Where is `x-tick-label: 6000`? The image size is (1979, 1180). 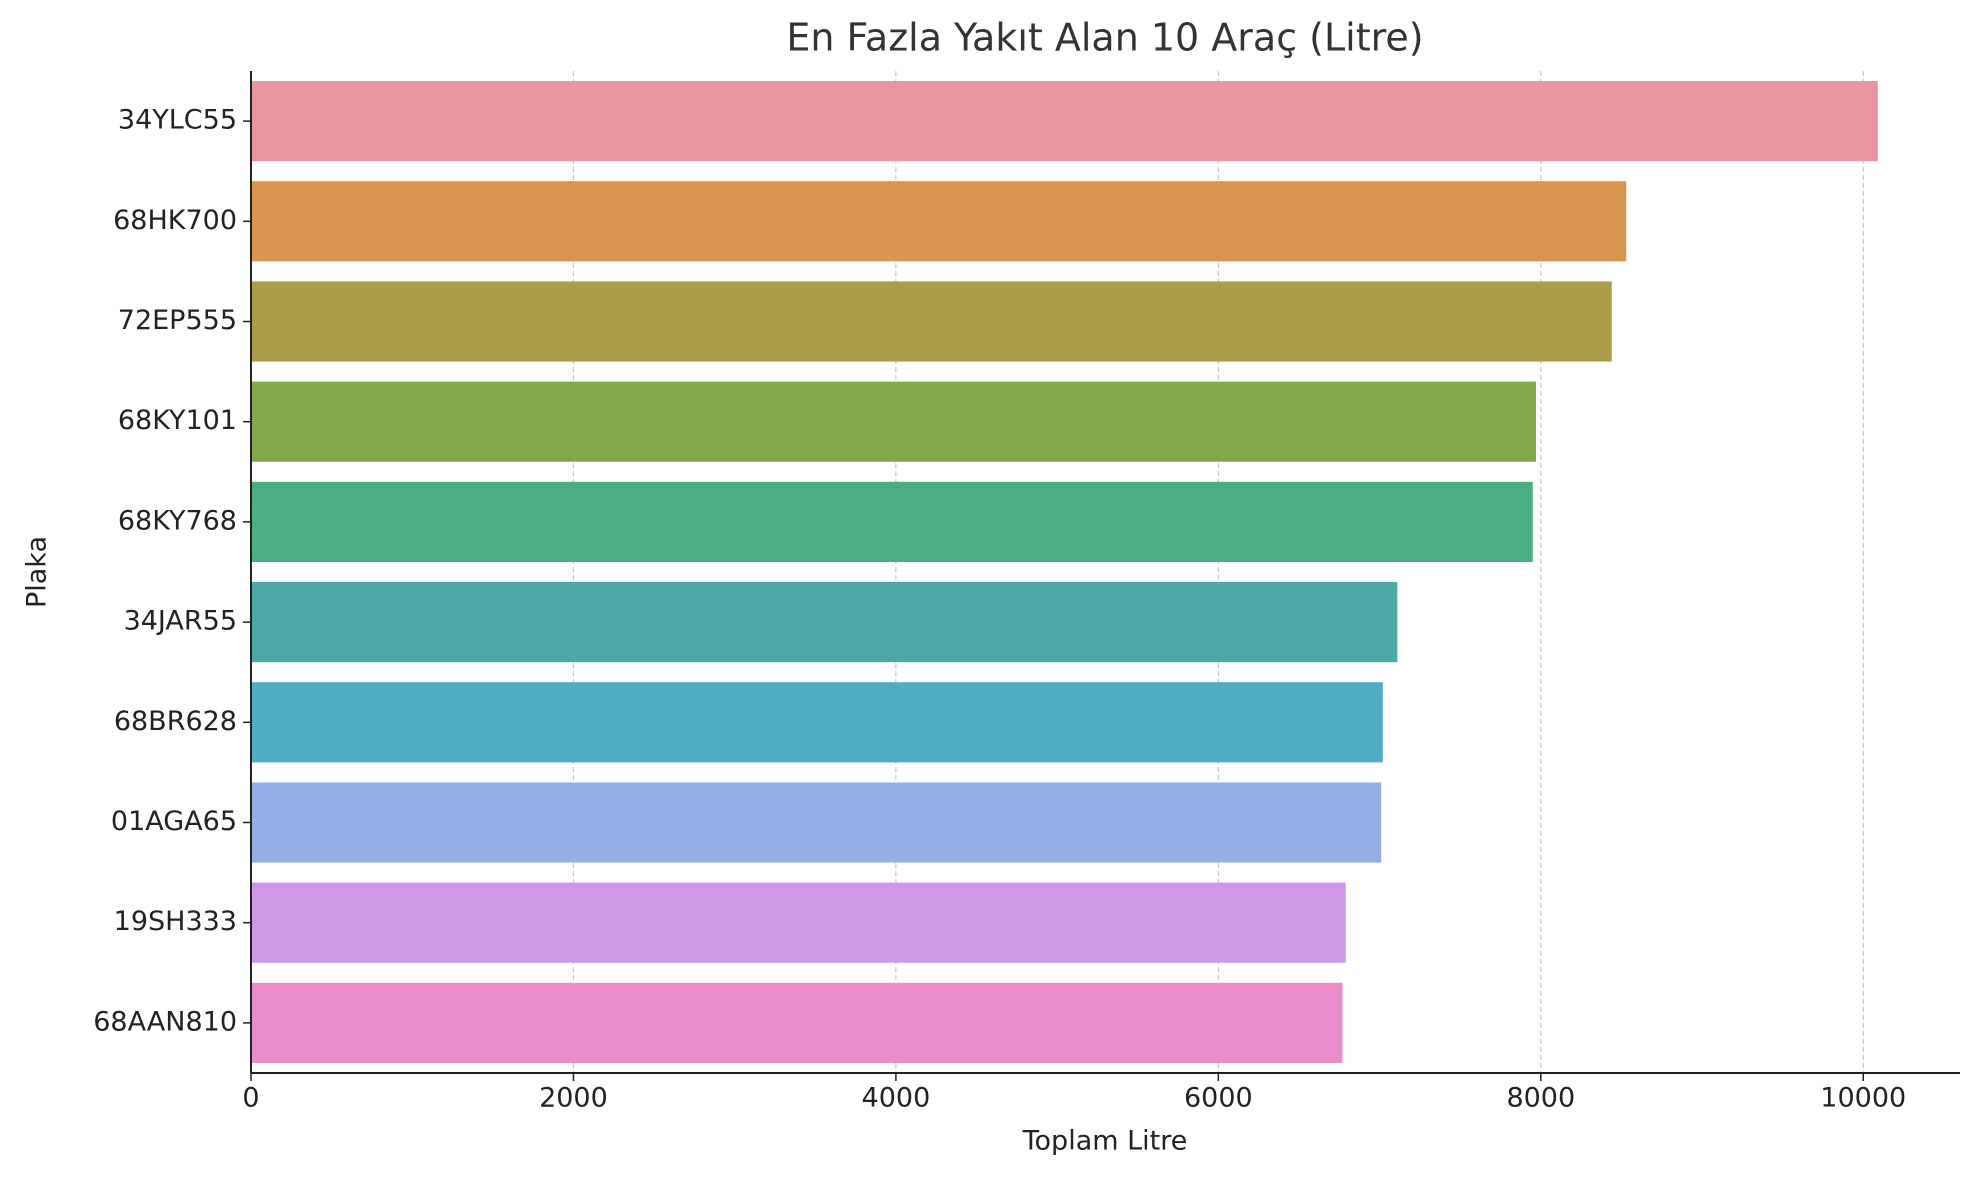 x-tick-label: 6000 is located at coordinates (1218, 1098).